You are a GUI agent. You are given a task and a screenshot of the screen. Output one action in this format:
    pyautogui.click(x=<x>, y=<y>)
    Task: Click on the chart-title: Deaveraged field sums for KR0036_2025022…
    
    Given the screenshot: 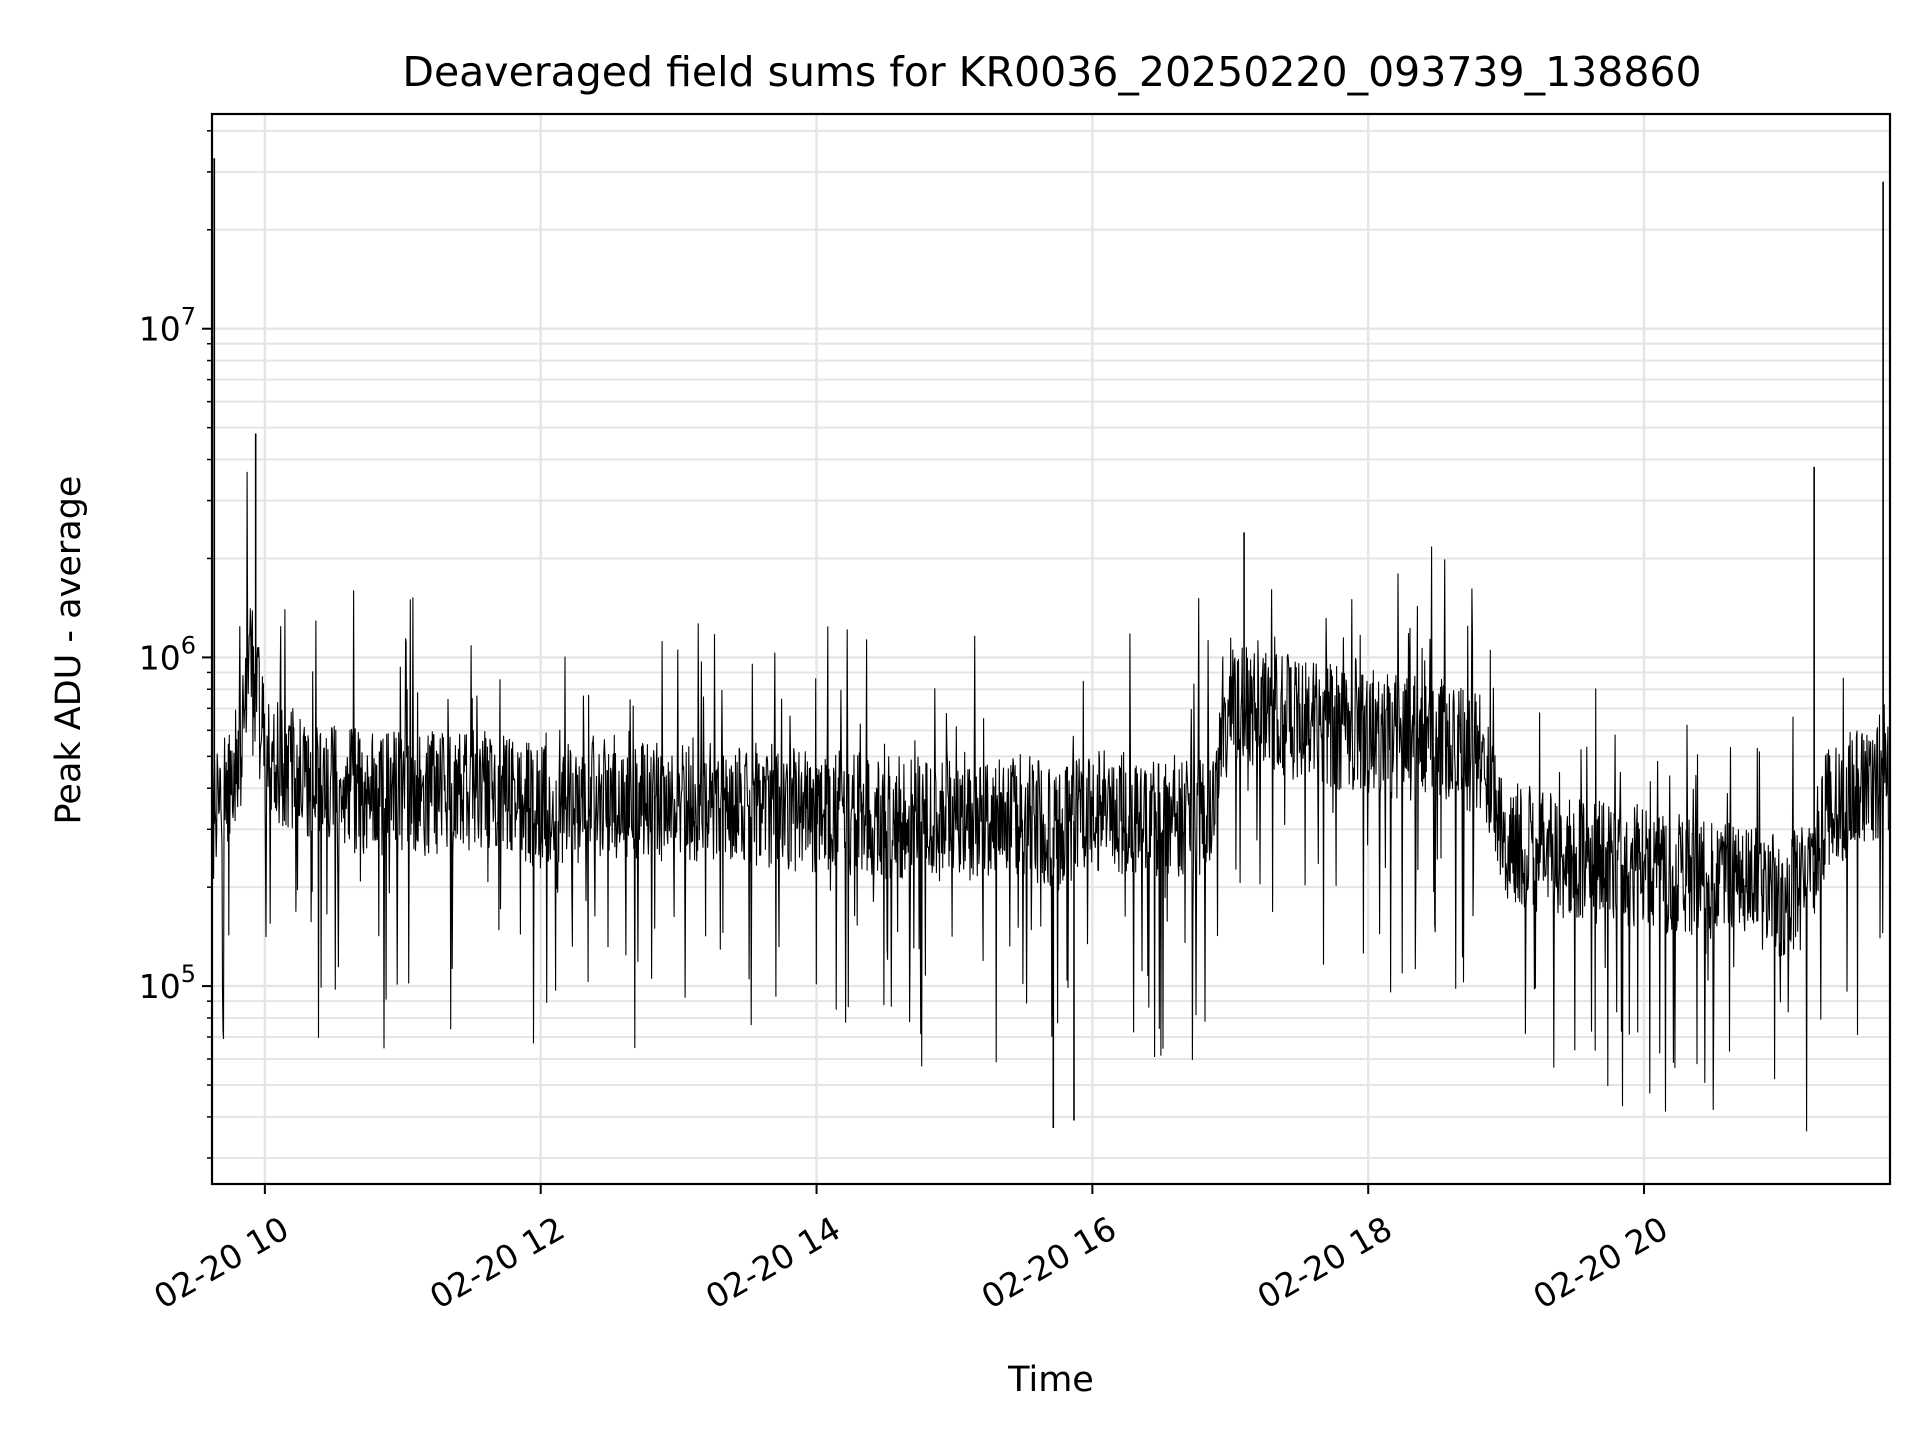 What is the action you would take?
    pyautogui.click(x=1051, y=72)
    